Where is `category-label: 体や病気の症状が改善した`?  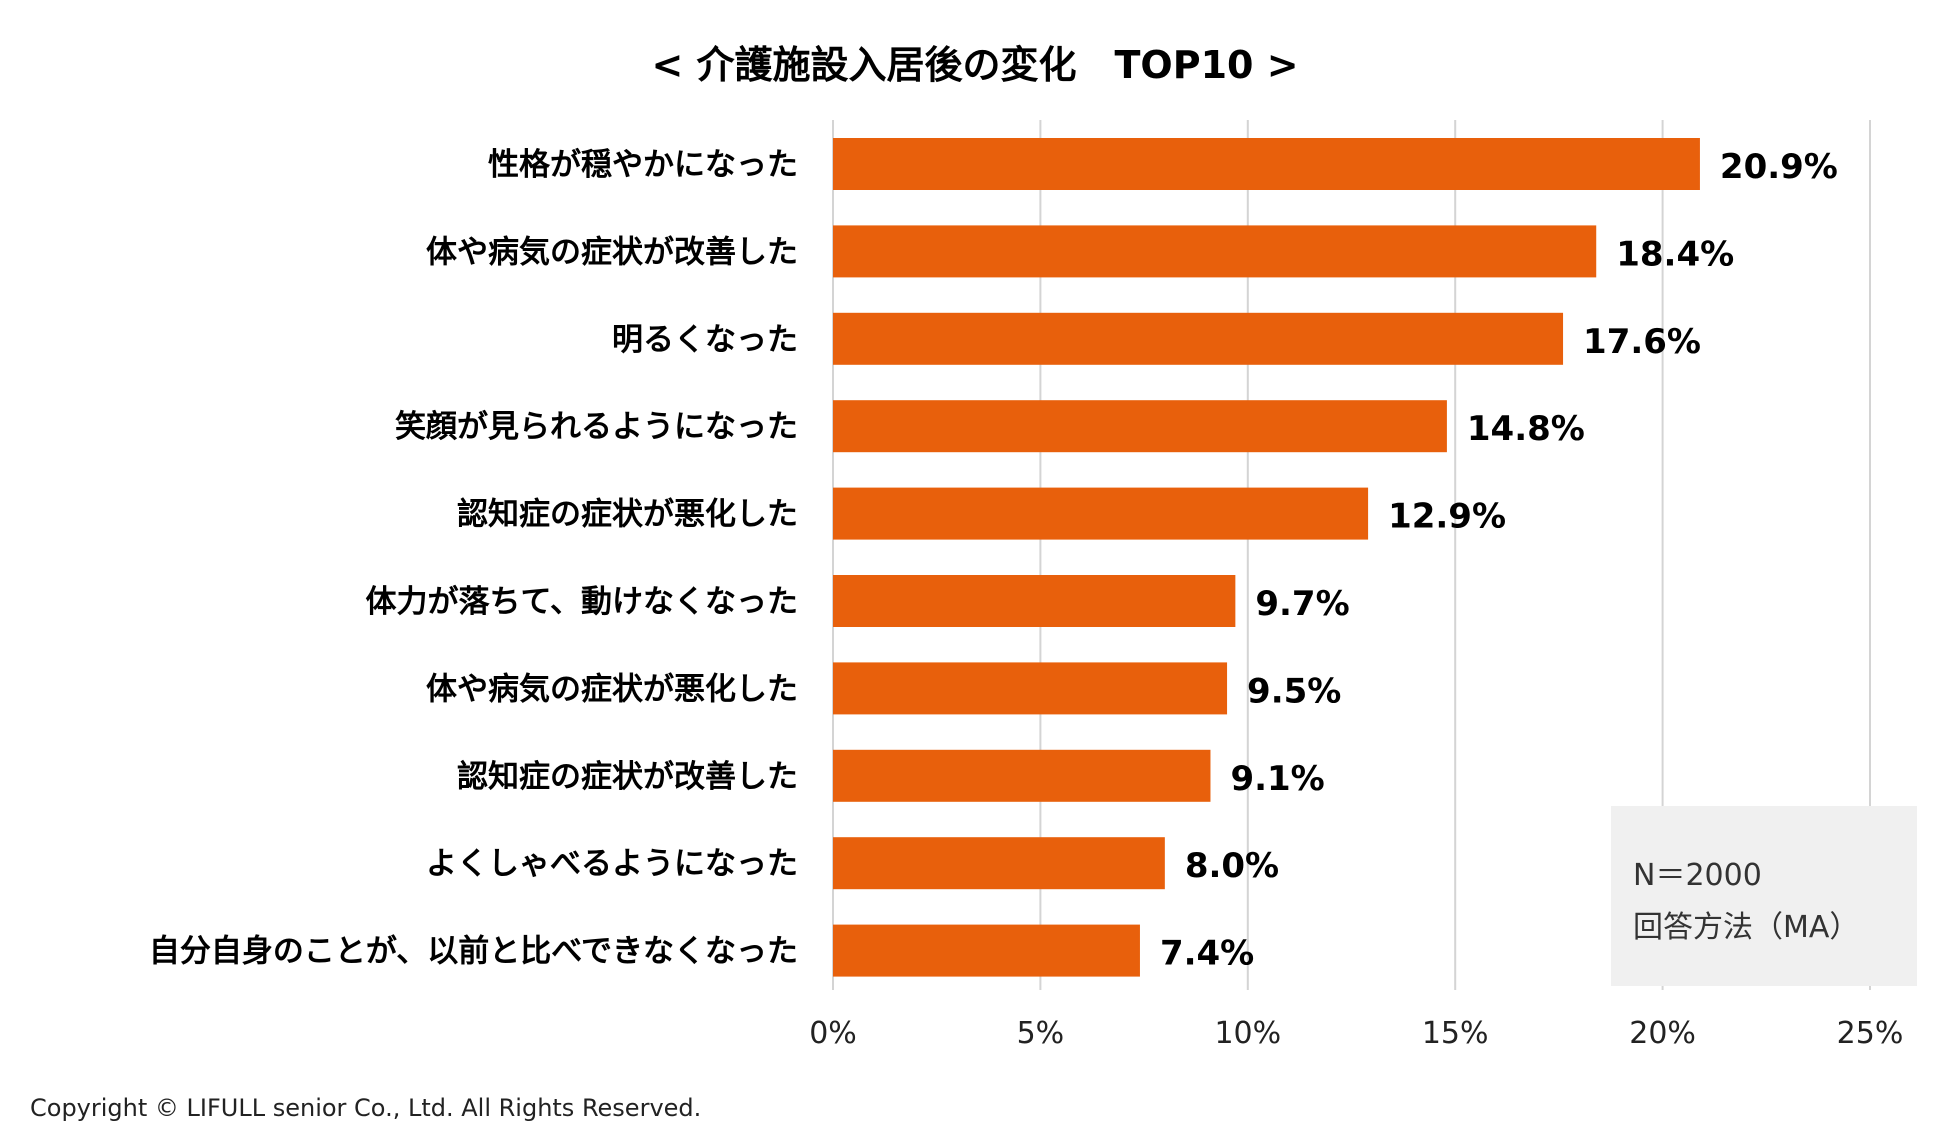 category-label: 体や病気の症状が改善した is located at coordinates (612, 252).